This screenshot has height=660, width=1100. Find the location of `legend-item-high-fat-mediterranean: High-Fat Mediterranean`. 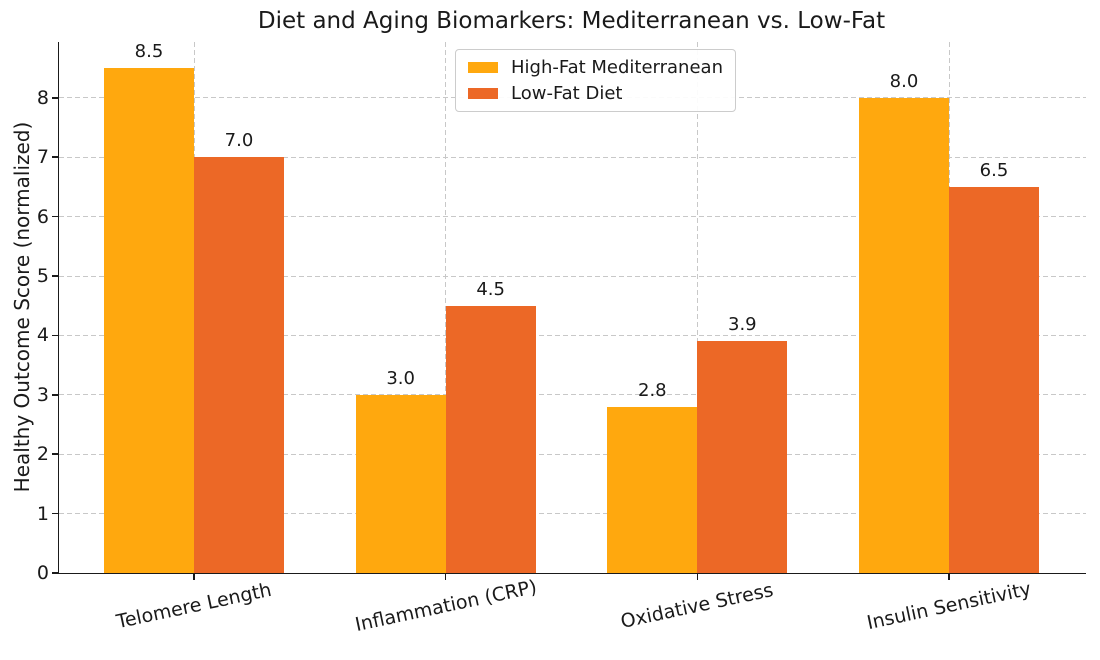

legend-item-high-fat-mediterranean: High-Fat Mediterranean is located at coordinates (595, 67).